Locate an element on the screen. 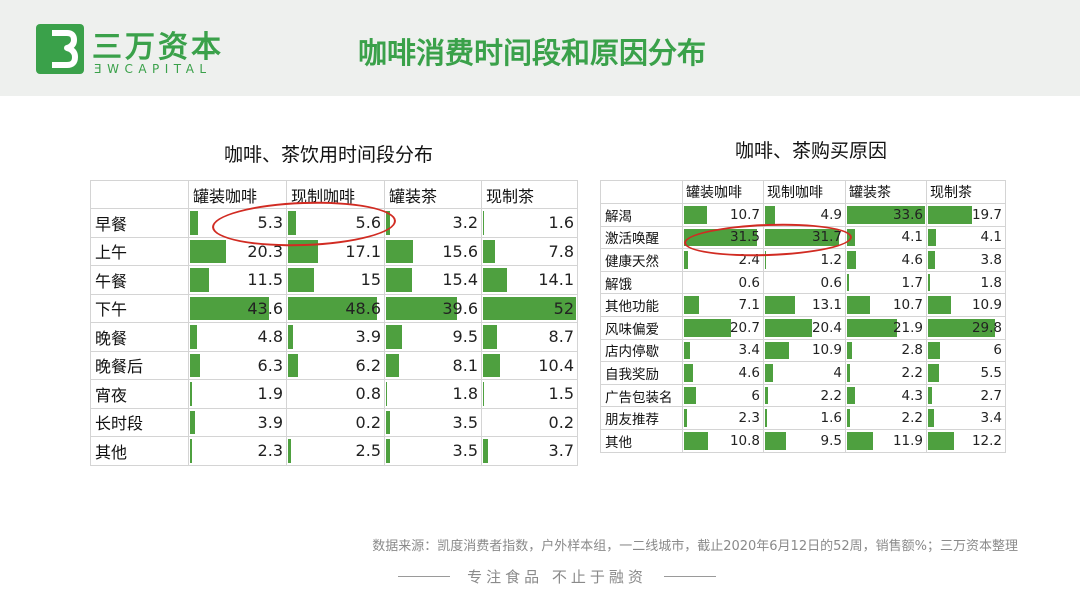 The image size is (1080, 606). data-cell: 4.6 is located at coordinates (886, 260).